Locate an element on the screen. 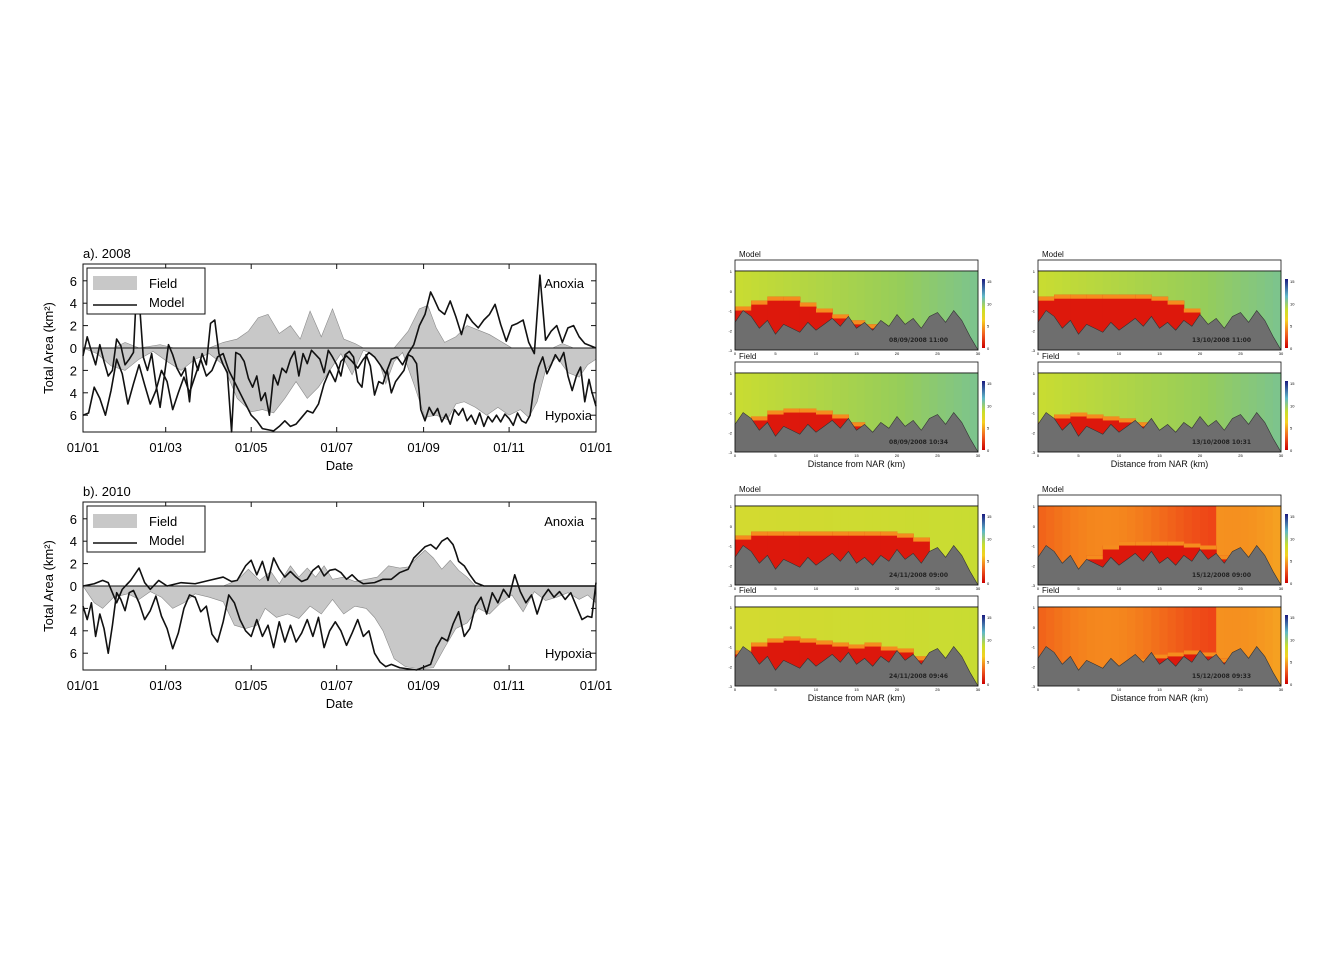 The height and width of the screenshot is (960, 1344). bathymetry is located at coordinates (856, 432).